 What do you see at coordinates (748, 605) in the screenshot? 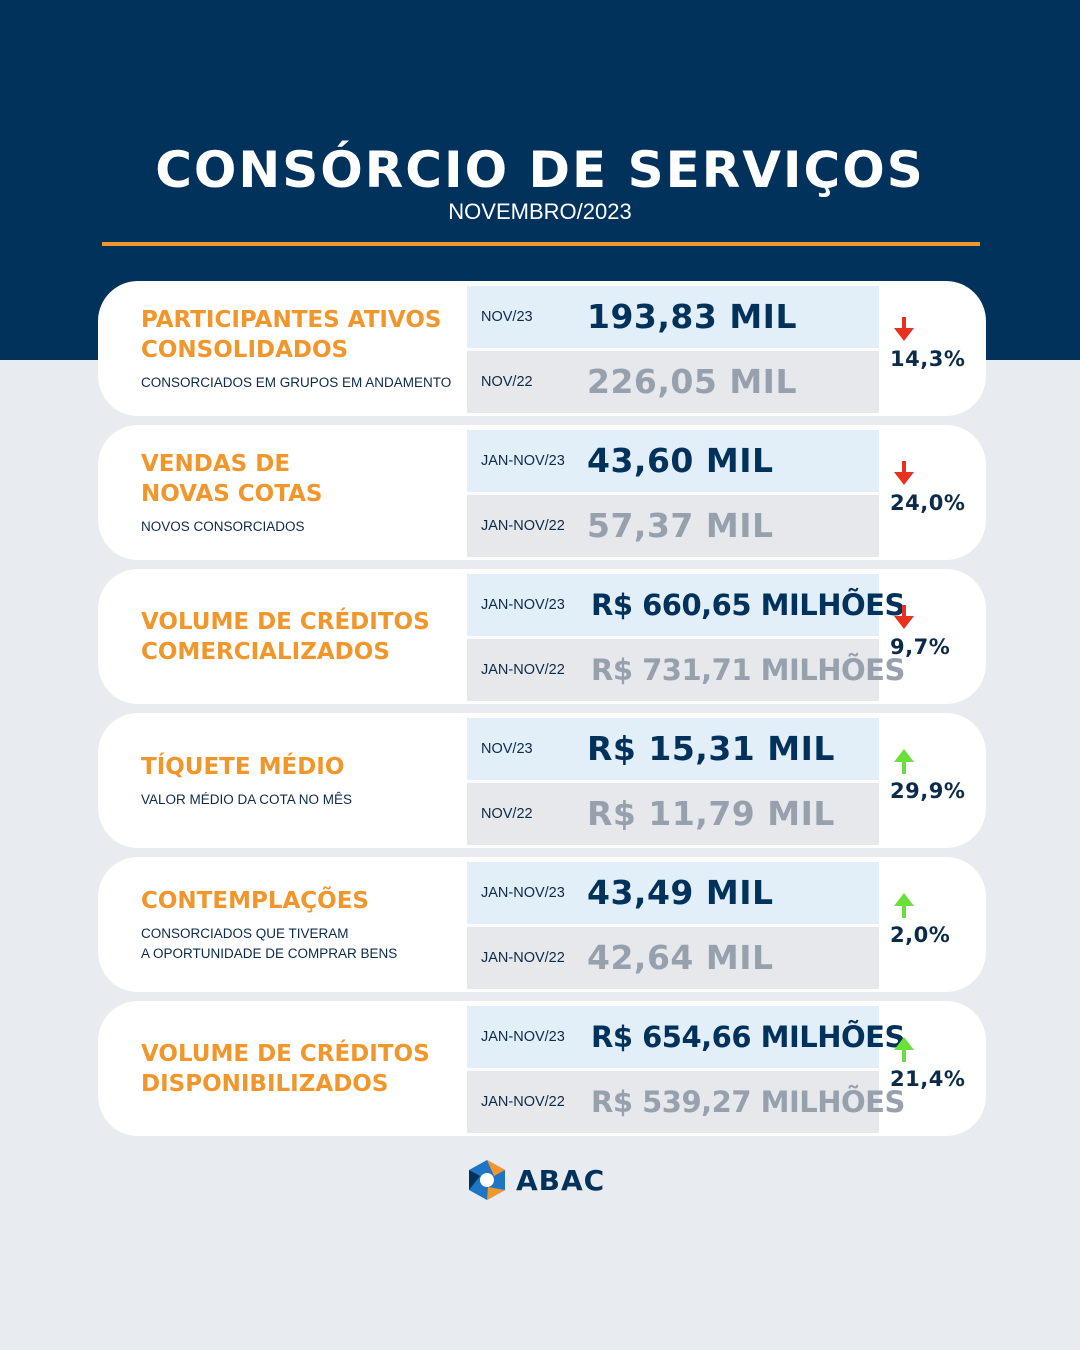
I see `current-value: R$ 660,65 MILHÕES` at bounding box center [748, 605].